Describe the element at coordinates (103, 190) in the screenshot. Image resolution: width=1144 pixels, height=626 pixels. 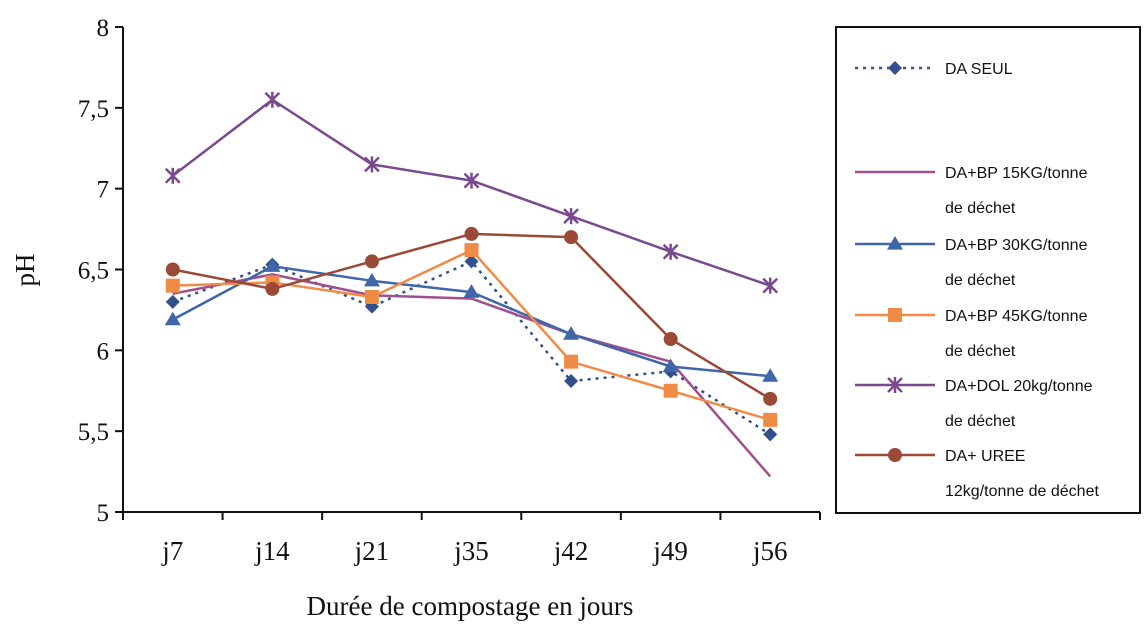
I see `y-tick-label: 7` at that location.